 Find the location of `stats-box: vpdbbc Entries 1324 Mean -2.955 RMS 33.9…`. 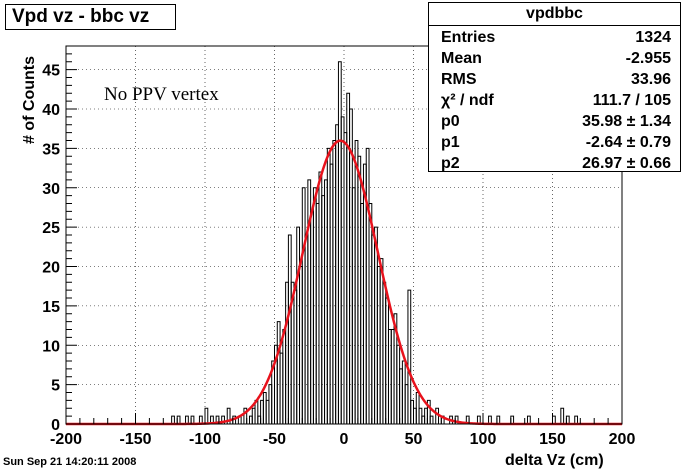

stats-box: vpdbbc Entries 1324 Mean -2.955 RMS 33.9… is located at coordinates (554, 87).